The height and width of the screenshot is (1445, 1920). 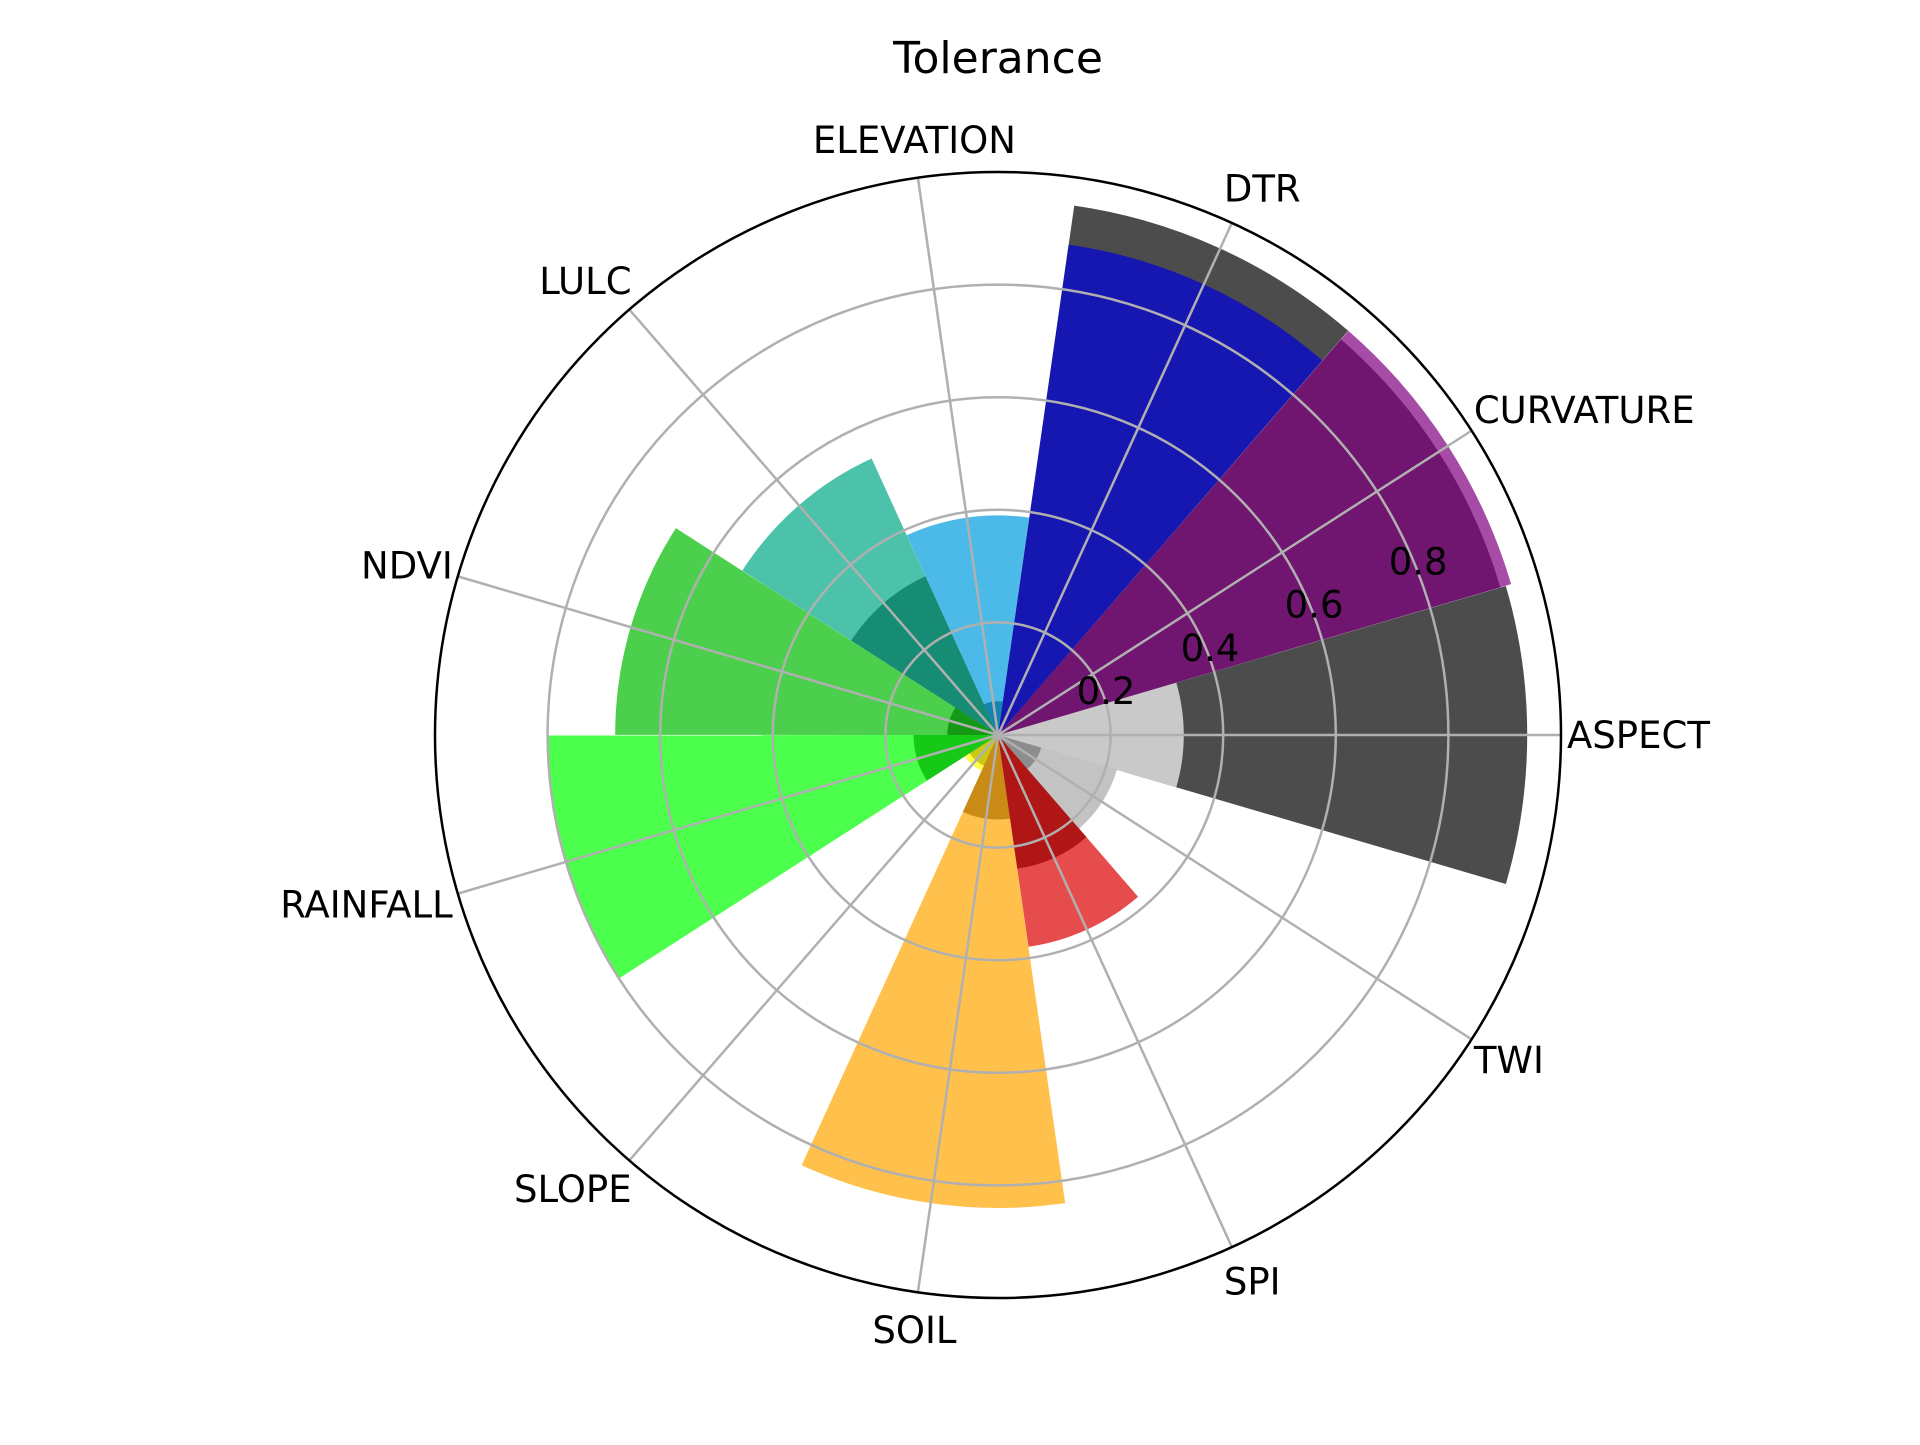 I want to click on r-tick-label-3: 0.6, so click(x=1314, y=605).